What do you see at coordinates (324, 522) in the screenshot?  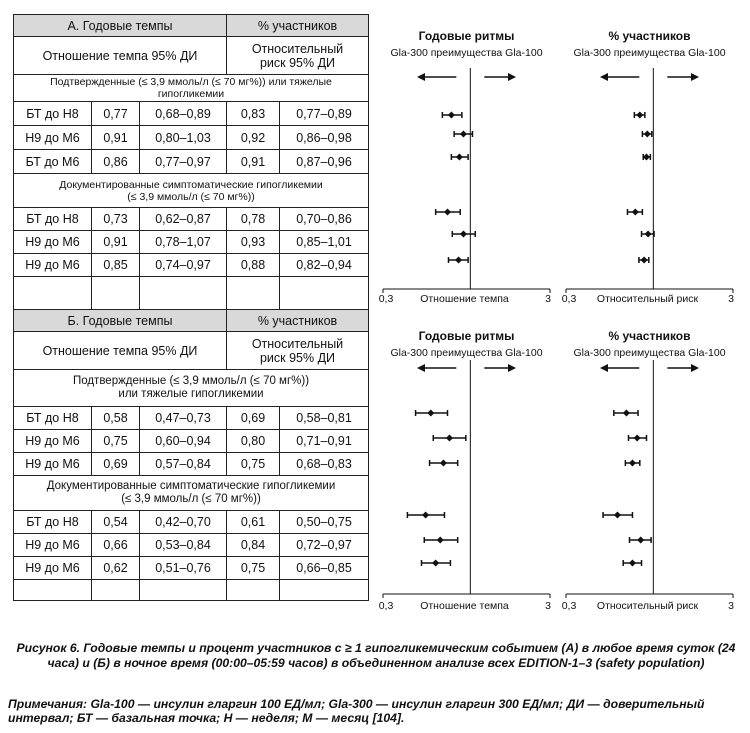 I see `risk-ci-cell: 0,50–0,75` at bounding box center [324, 522].